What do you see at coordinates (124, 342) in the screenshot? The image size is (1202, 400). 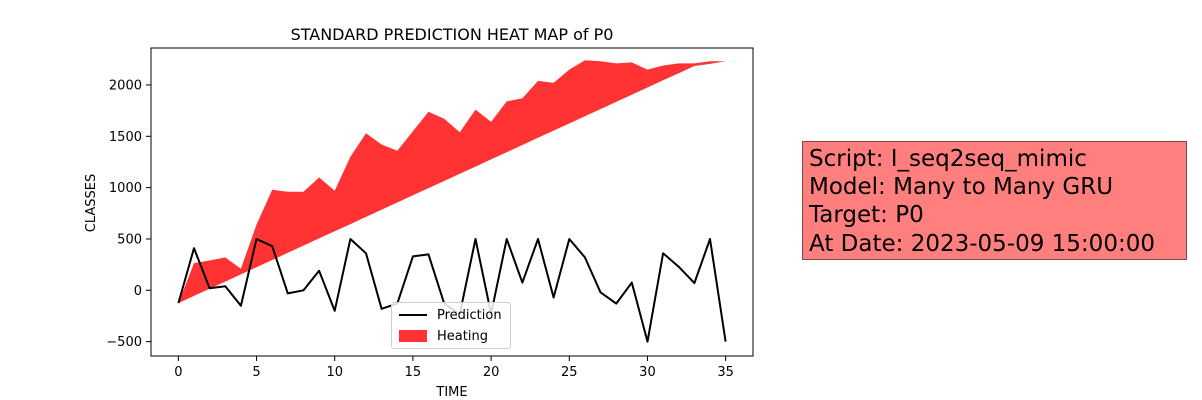 I see `y-tick-label: −500` at bounding box center [124, 342].